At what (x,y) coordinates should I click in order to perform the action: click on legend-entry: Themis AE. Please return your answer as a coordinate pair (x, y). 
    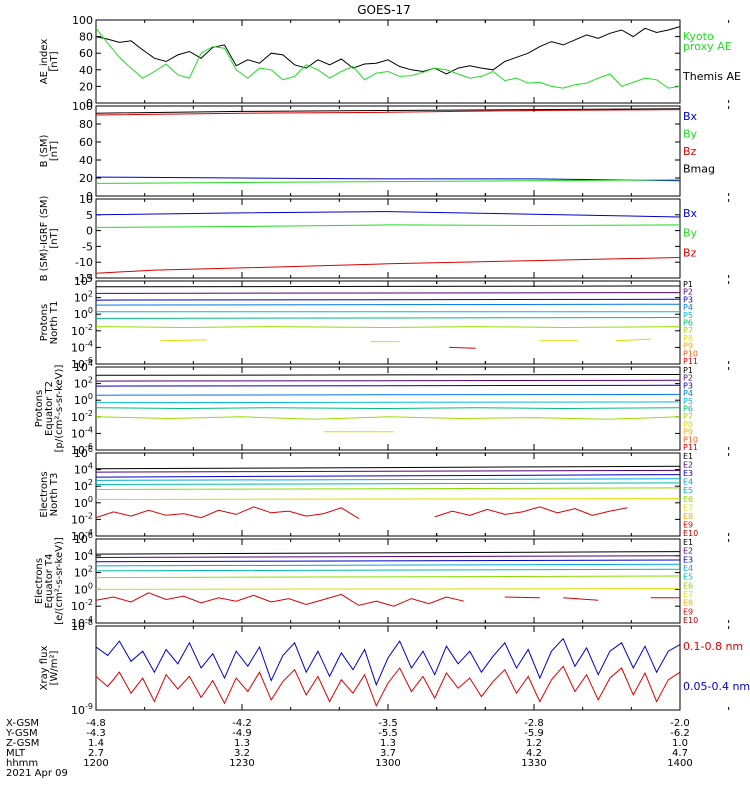
    Looking at the image, I should click on (711, 76).